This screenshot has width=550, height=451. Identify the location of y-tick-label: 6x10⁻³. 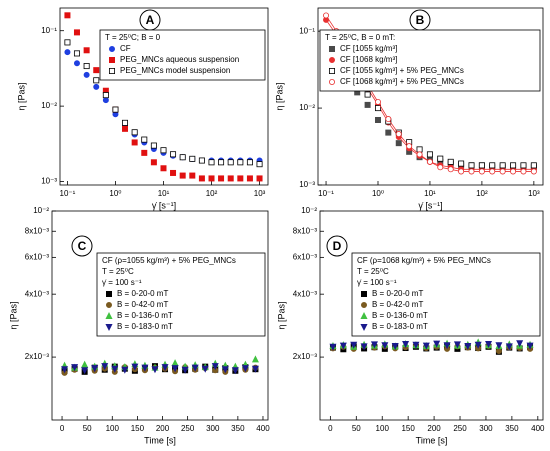
(305, 256).